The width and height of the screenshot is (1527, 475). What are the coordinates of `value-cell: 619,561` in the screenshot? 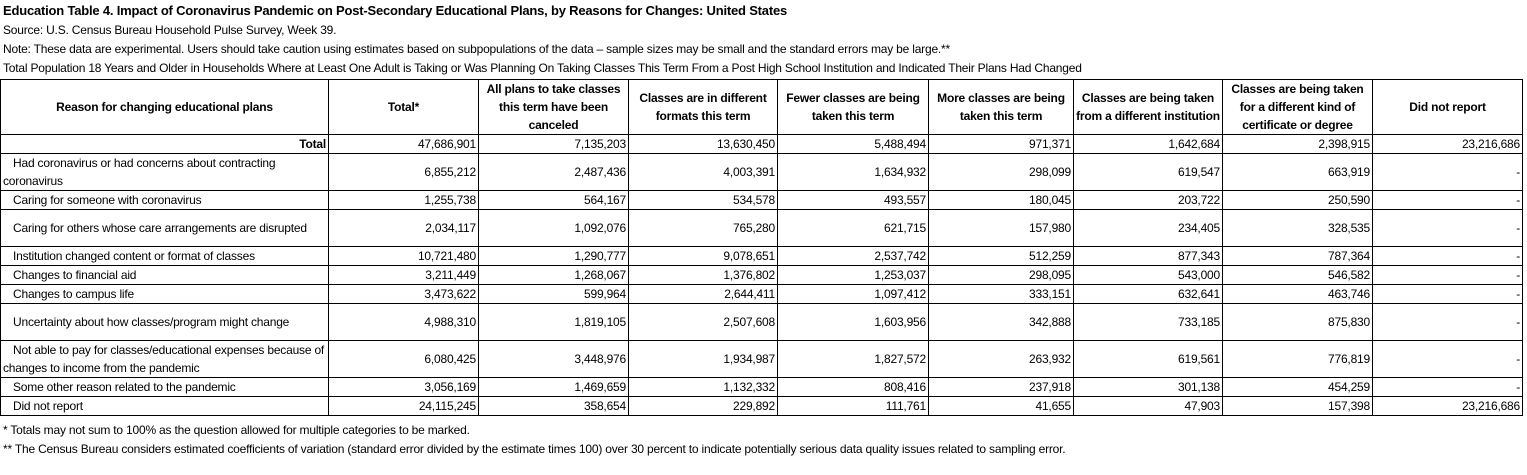 It's located at (1148, 359).